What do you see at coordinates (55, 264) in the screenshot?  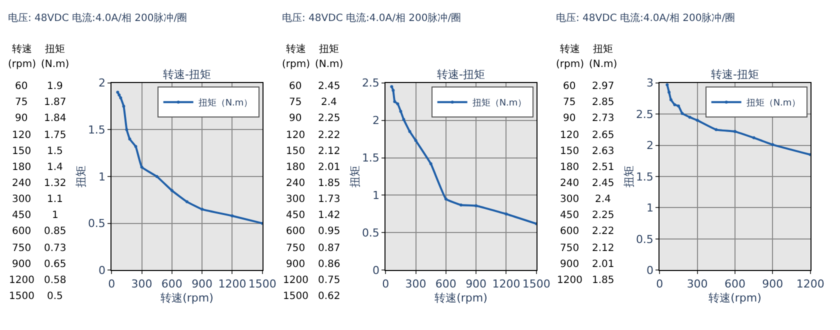 I see `text: 0.65` at bounding box center [55, 264].